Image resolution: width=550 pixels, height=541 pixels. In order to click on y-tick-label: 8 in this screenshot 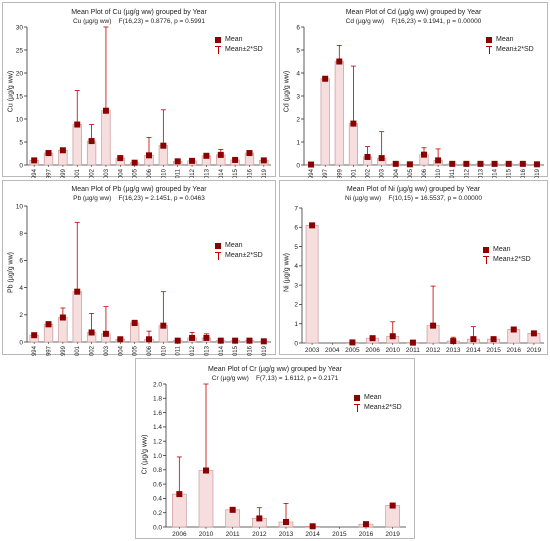, I will do `click(21, 234)`.